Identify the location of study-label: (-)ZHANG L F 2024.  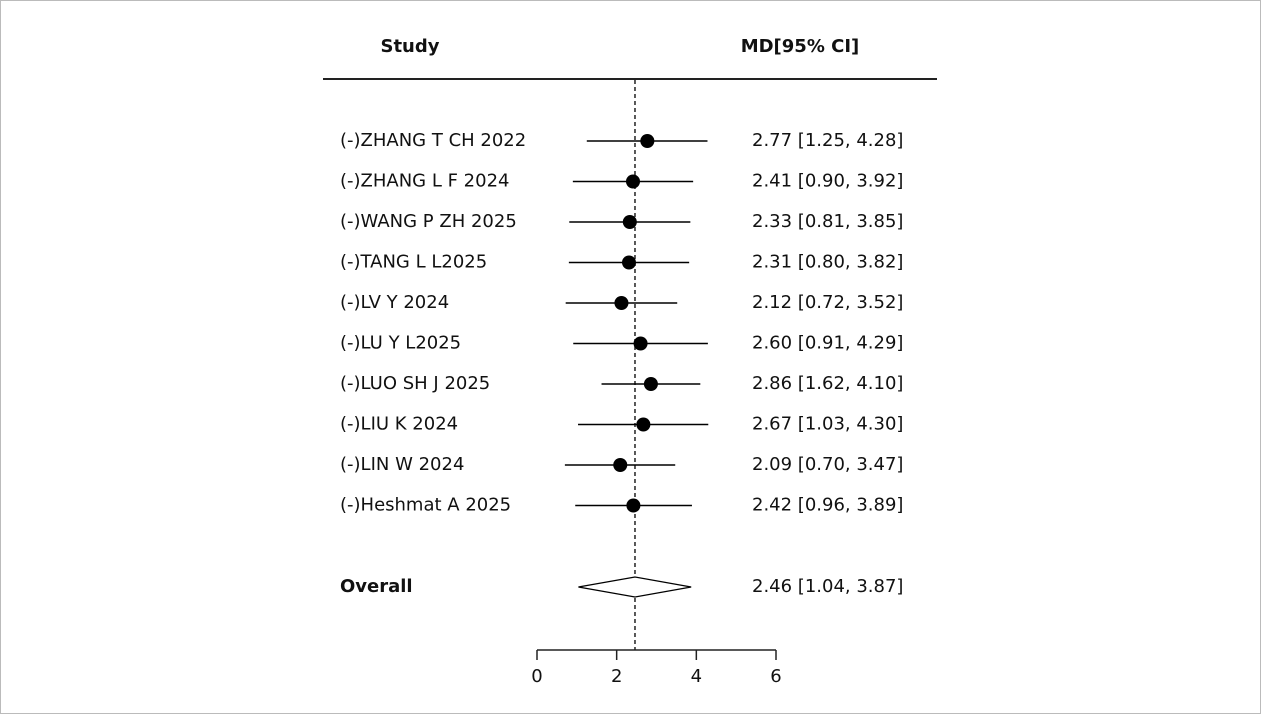
(425, 181).